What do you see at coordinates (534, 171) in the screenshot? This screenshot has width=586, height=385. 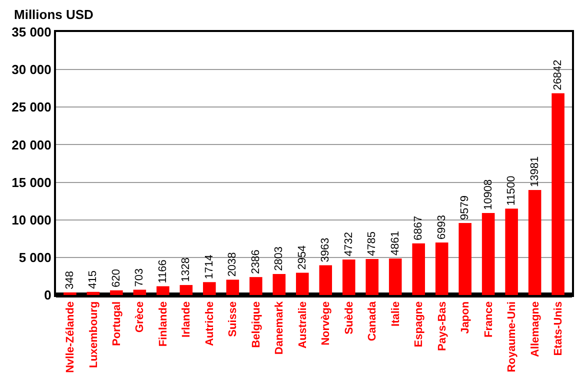 I see `data-label: 13981` at bounding box center [534, 171].